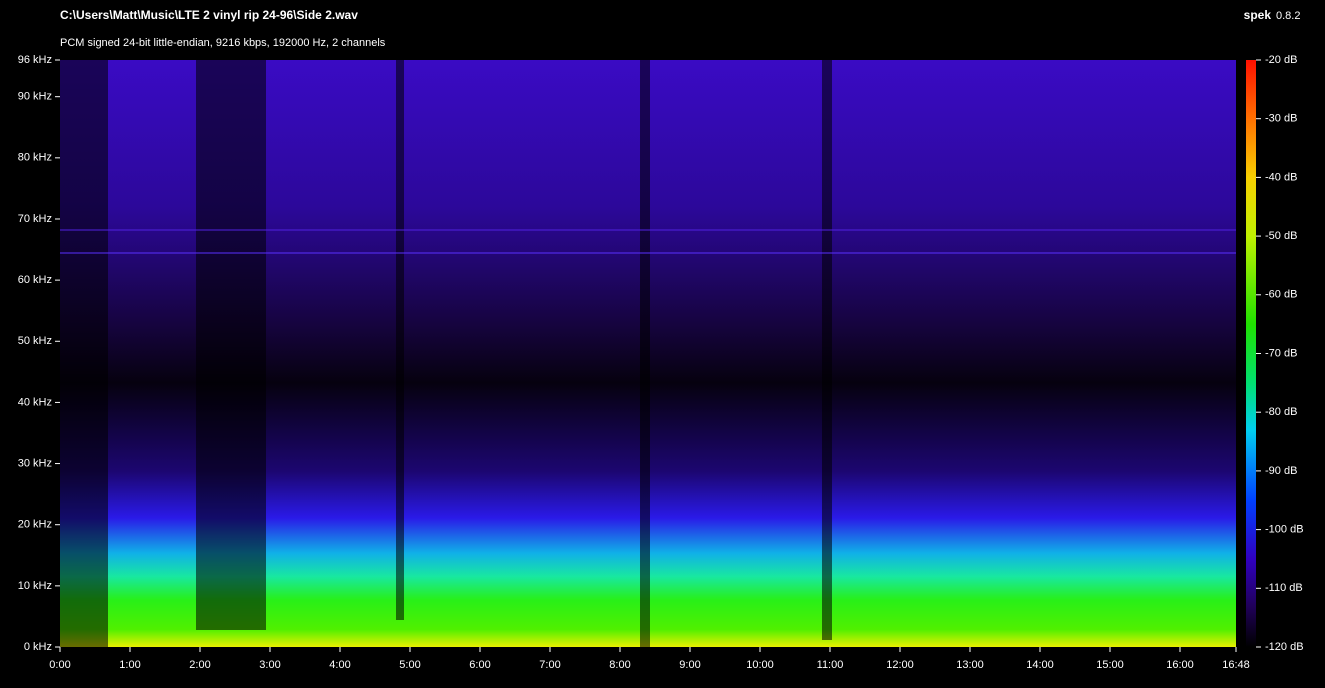 The width and height of the screenshot is (1325, 688). What do you see at coordinates (35, 280) in the screenshot?
I see `y-tick-label: 60 kHz` at bounding box center [35, 280].